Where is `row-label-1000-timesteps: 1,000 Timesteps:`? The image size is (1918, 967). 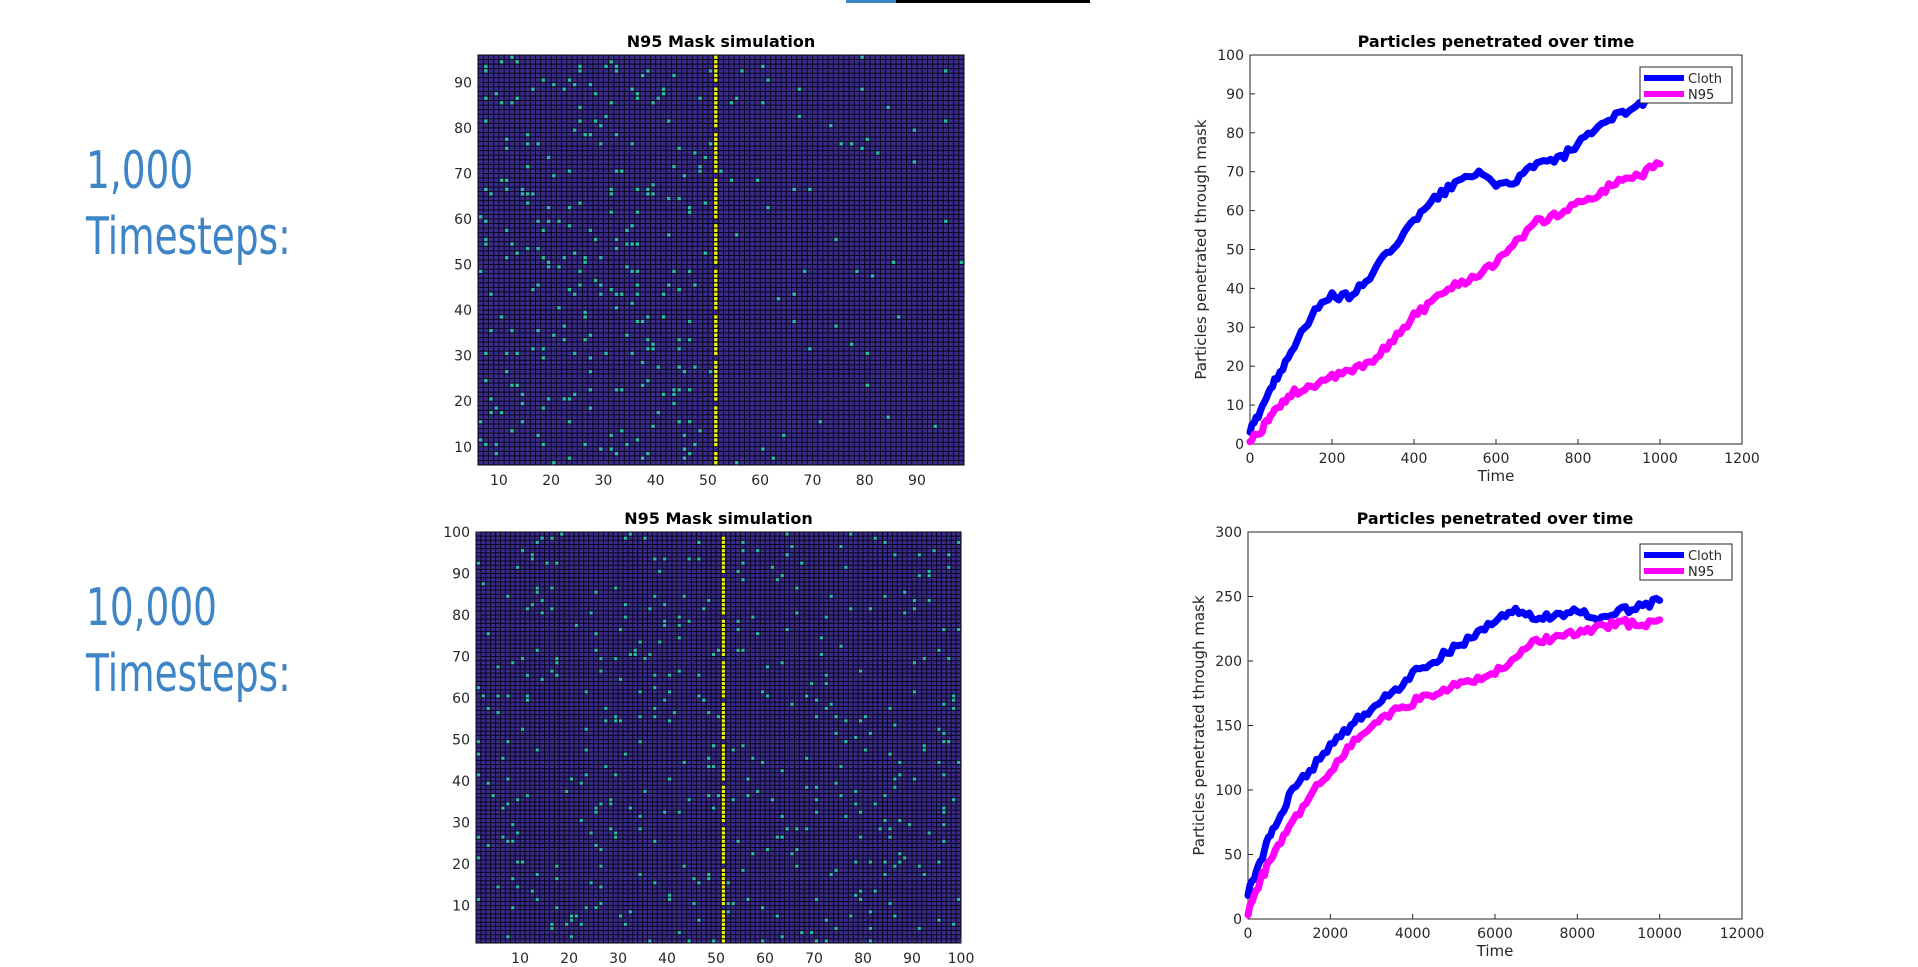 row-label-1000-timesteps: 1,000 Timesteps: is located at coordinates (188, 204).